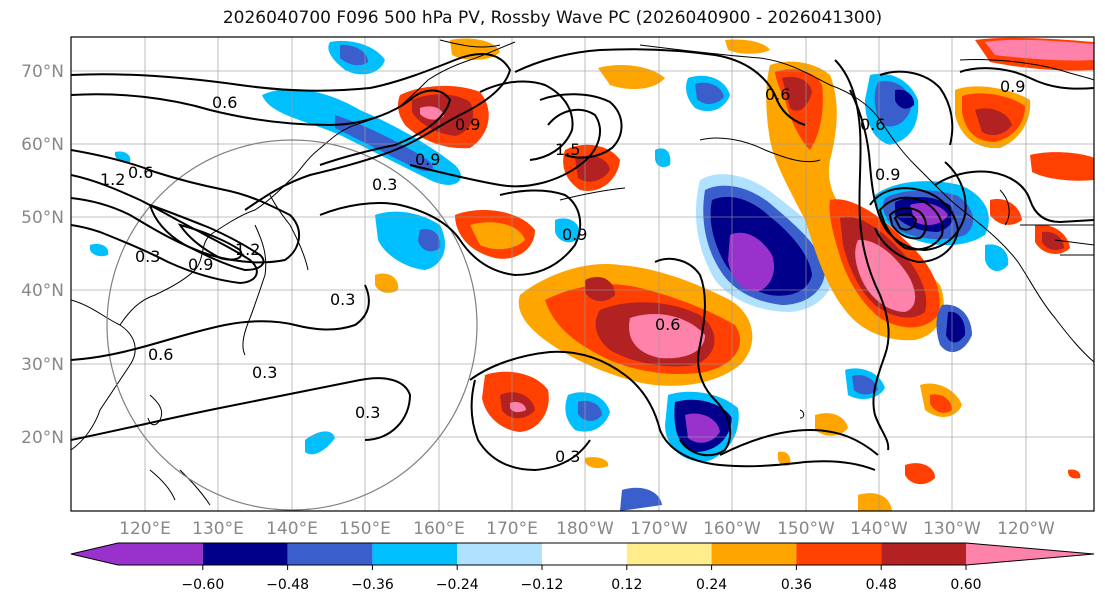  Describe the element at coordinates (372, 585) in the screenshot. I see `colorbar-tick-label: −0.36` at that location.